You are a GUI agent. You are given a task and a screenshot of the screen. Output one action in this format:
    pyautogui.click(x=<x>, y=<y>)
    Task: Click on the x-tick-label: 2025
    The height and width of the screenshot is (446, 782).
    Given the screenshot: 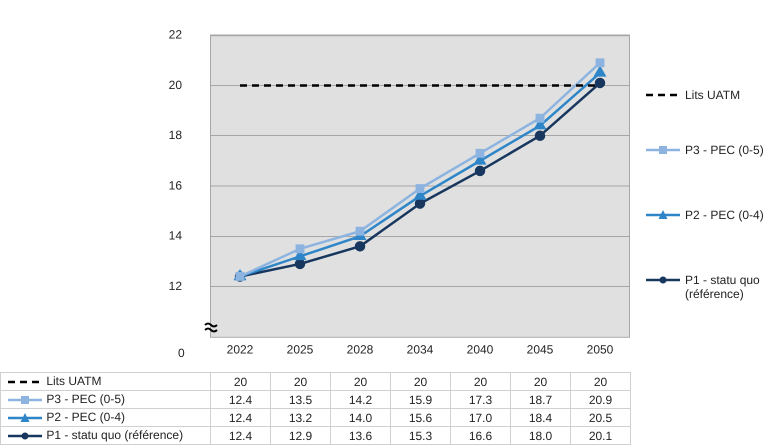 What is the action you would take?
    pyautogui.click(x=300, y=349)
    